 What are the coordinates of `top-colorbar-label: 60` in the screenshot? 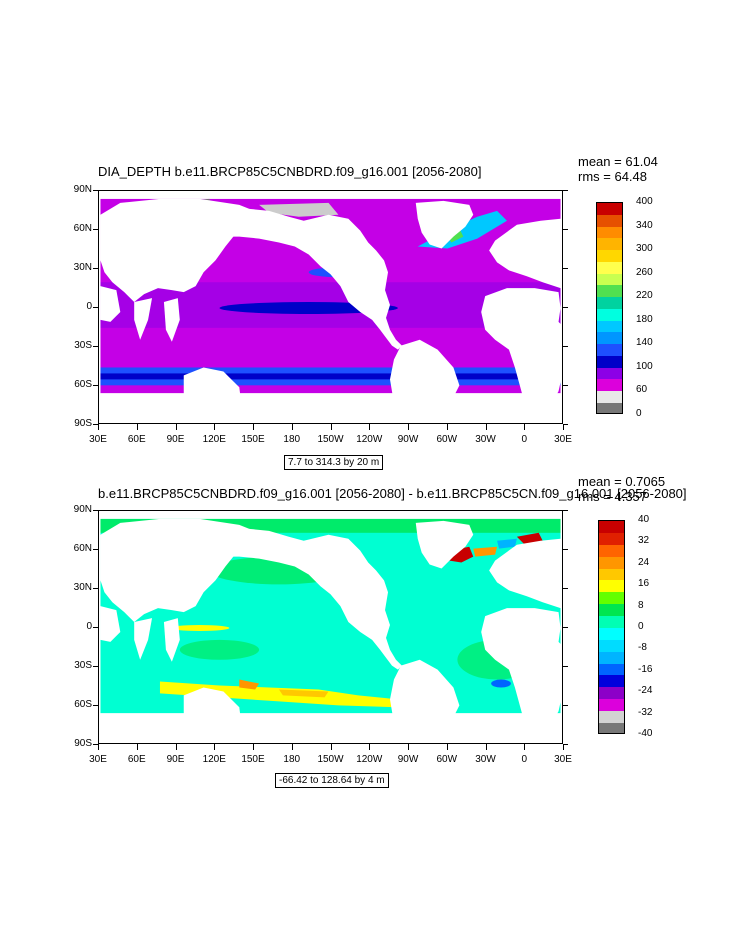 It's located at (642, 390).